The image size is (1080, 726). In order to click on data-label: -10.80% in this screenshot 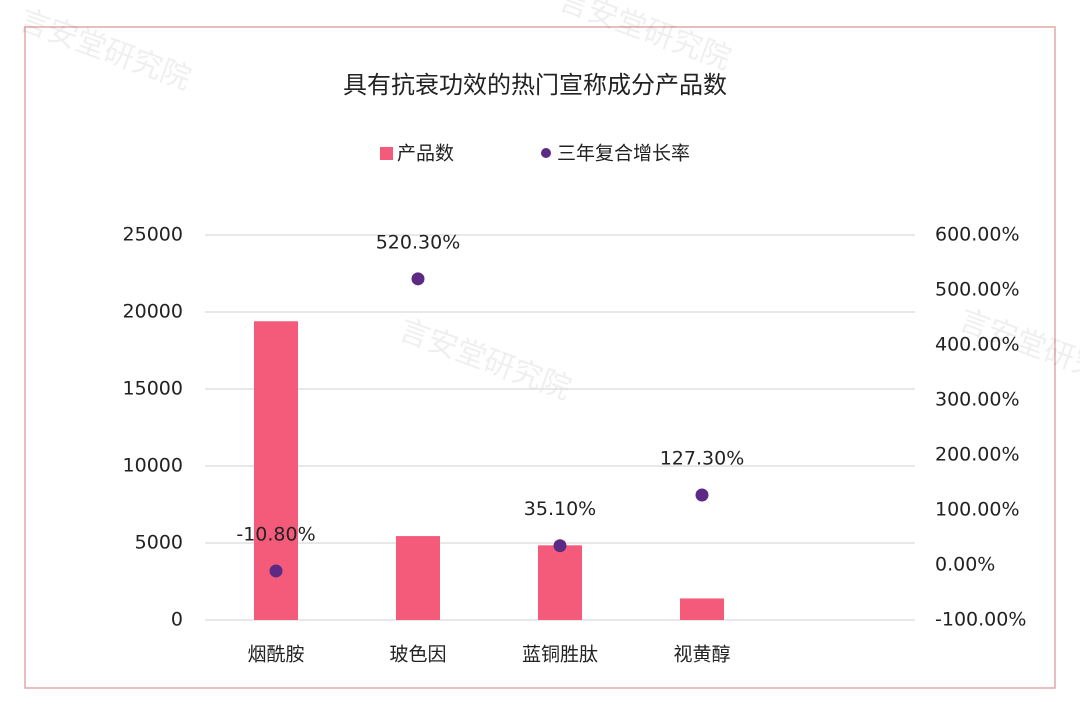, I will do `click(275, 534)`.